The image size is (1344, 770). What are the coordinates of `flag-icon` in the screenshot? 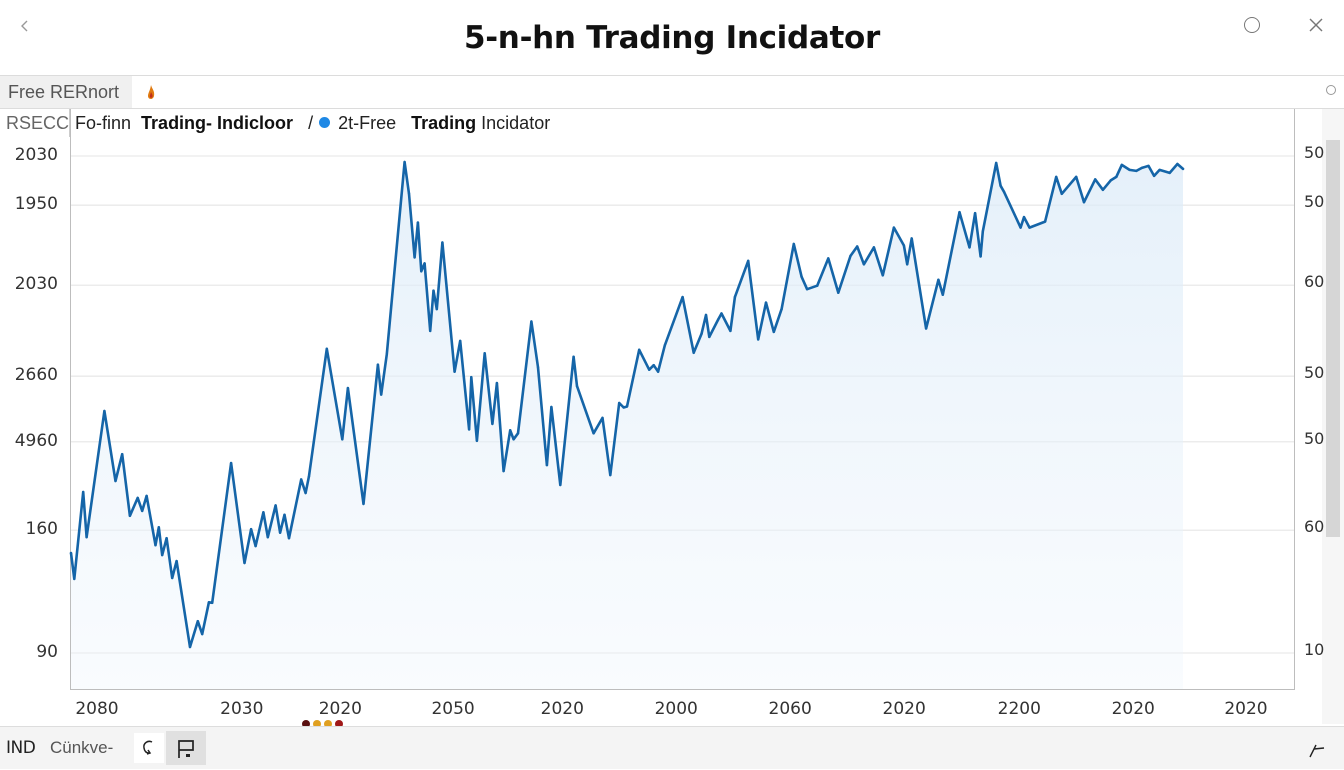 It's located at (186, 749).